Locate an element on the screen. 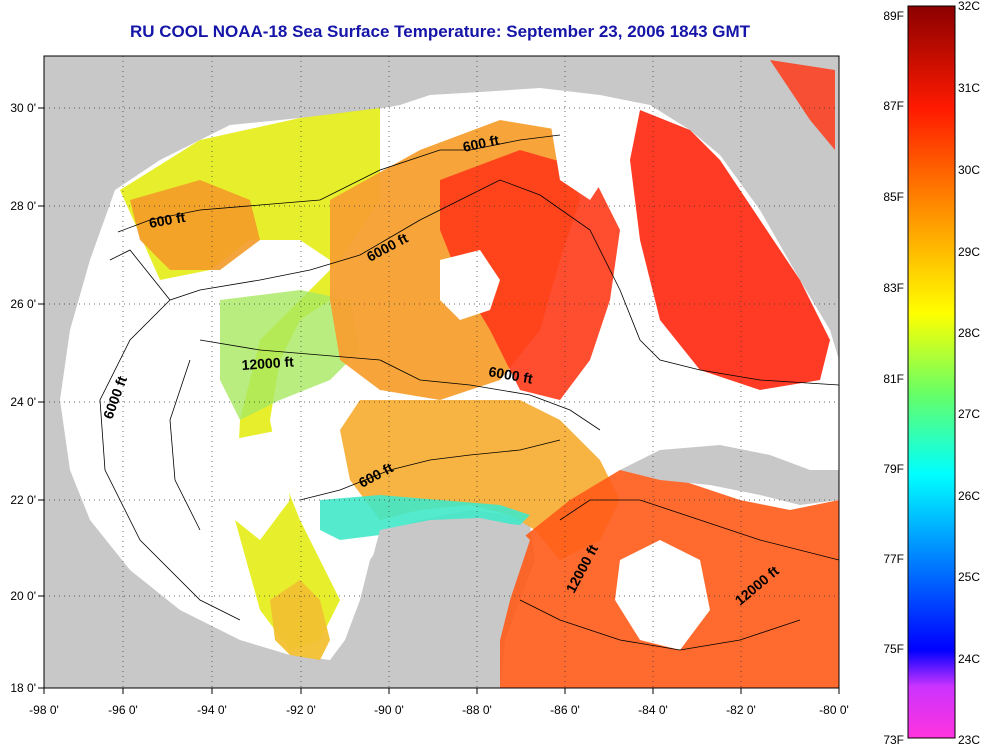 Image resolution: width=992 pixels, height=754 pixels. x-tick-label: -90 0' is located at coordinates (389, 710).